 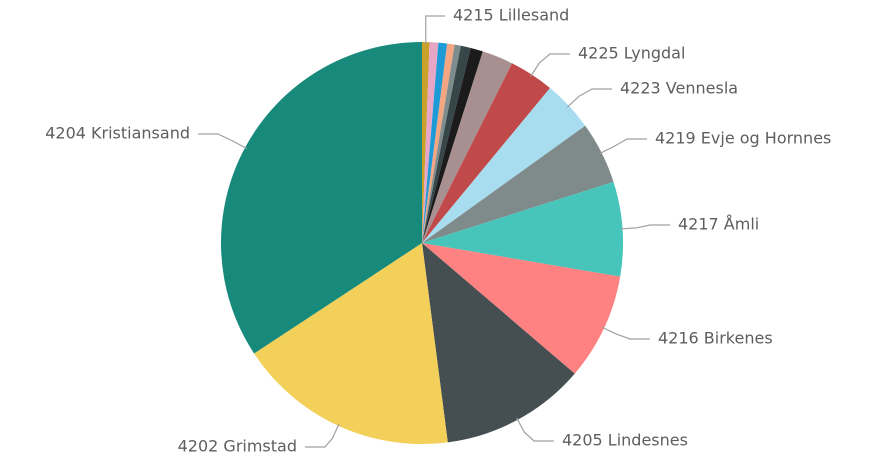 I want to click on slice-label: 4204 Kristiansand, so click(x=117, y=133).